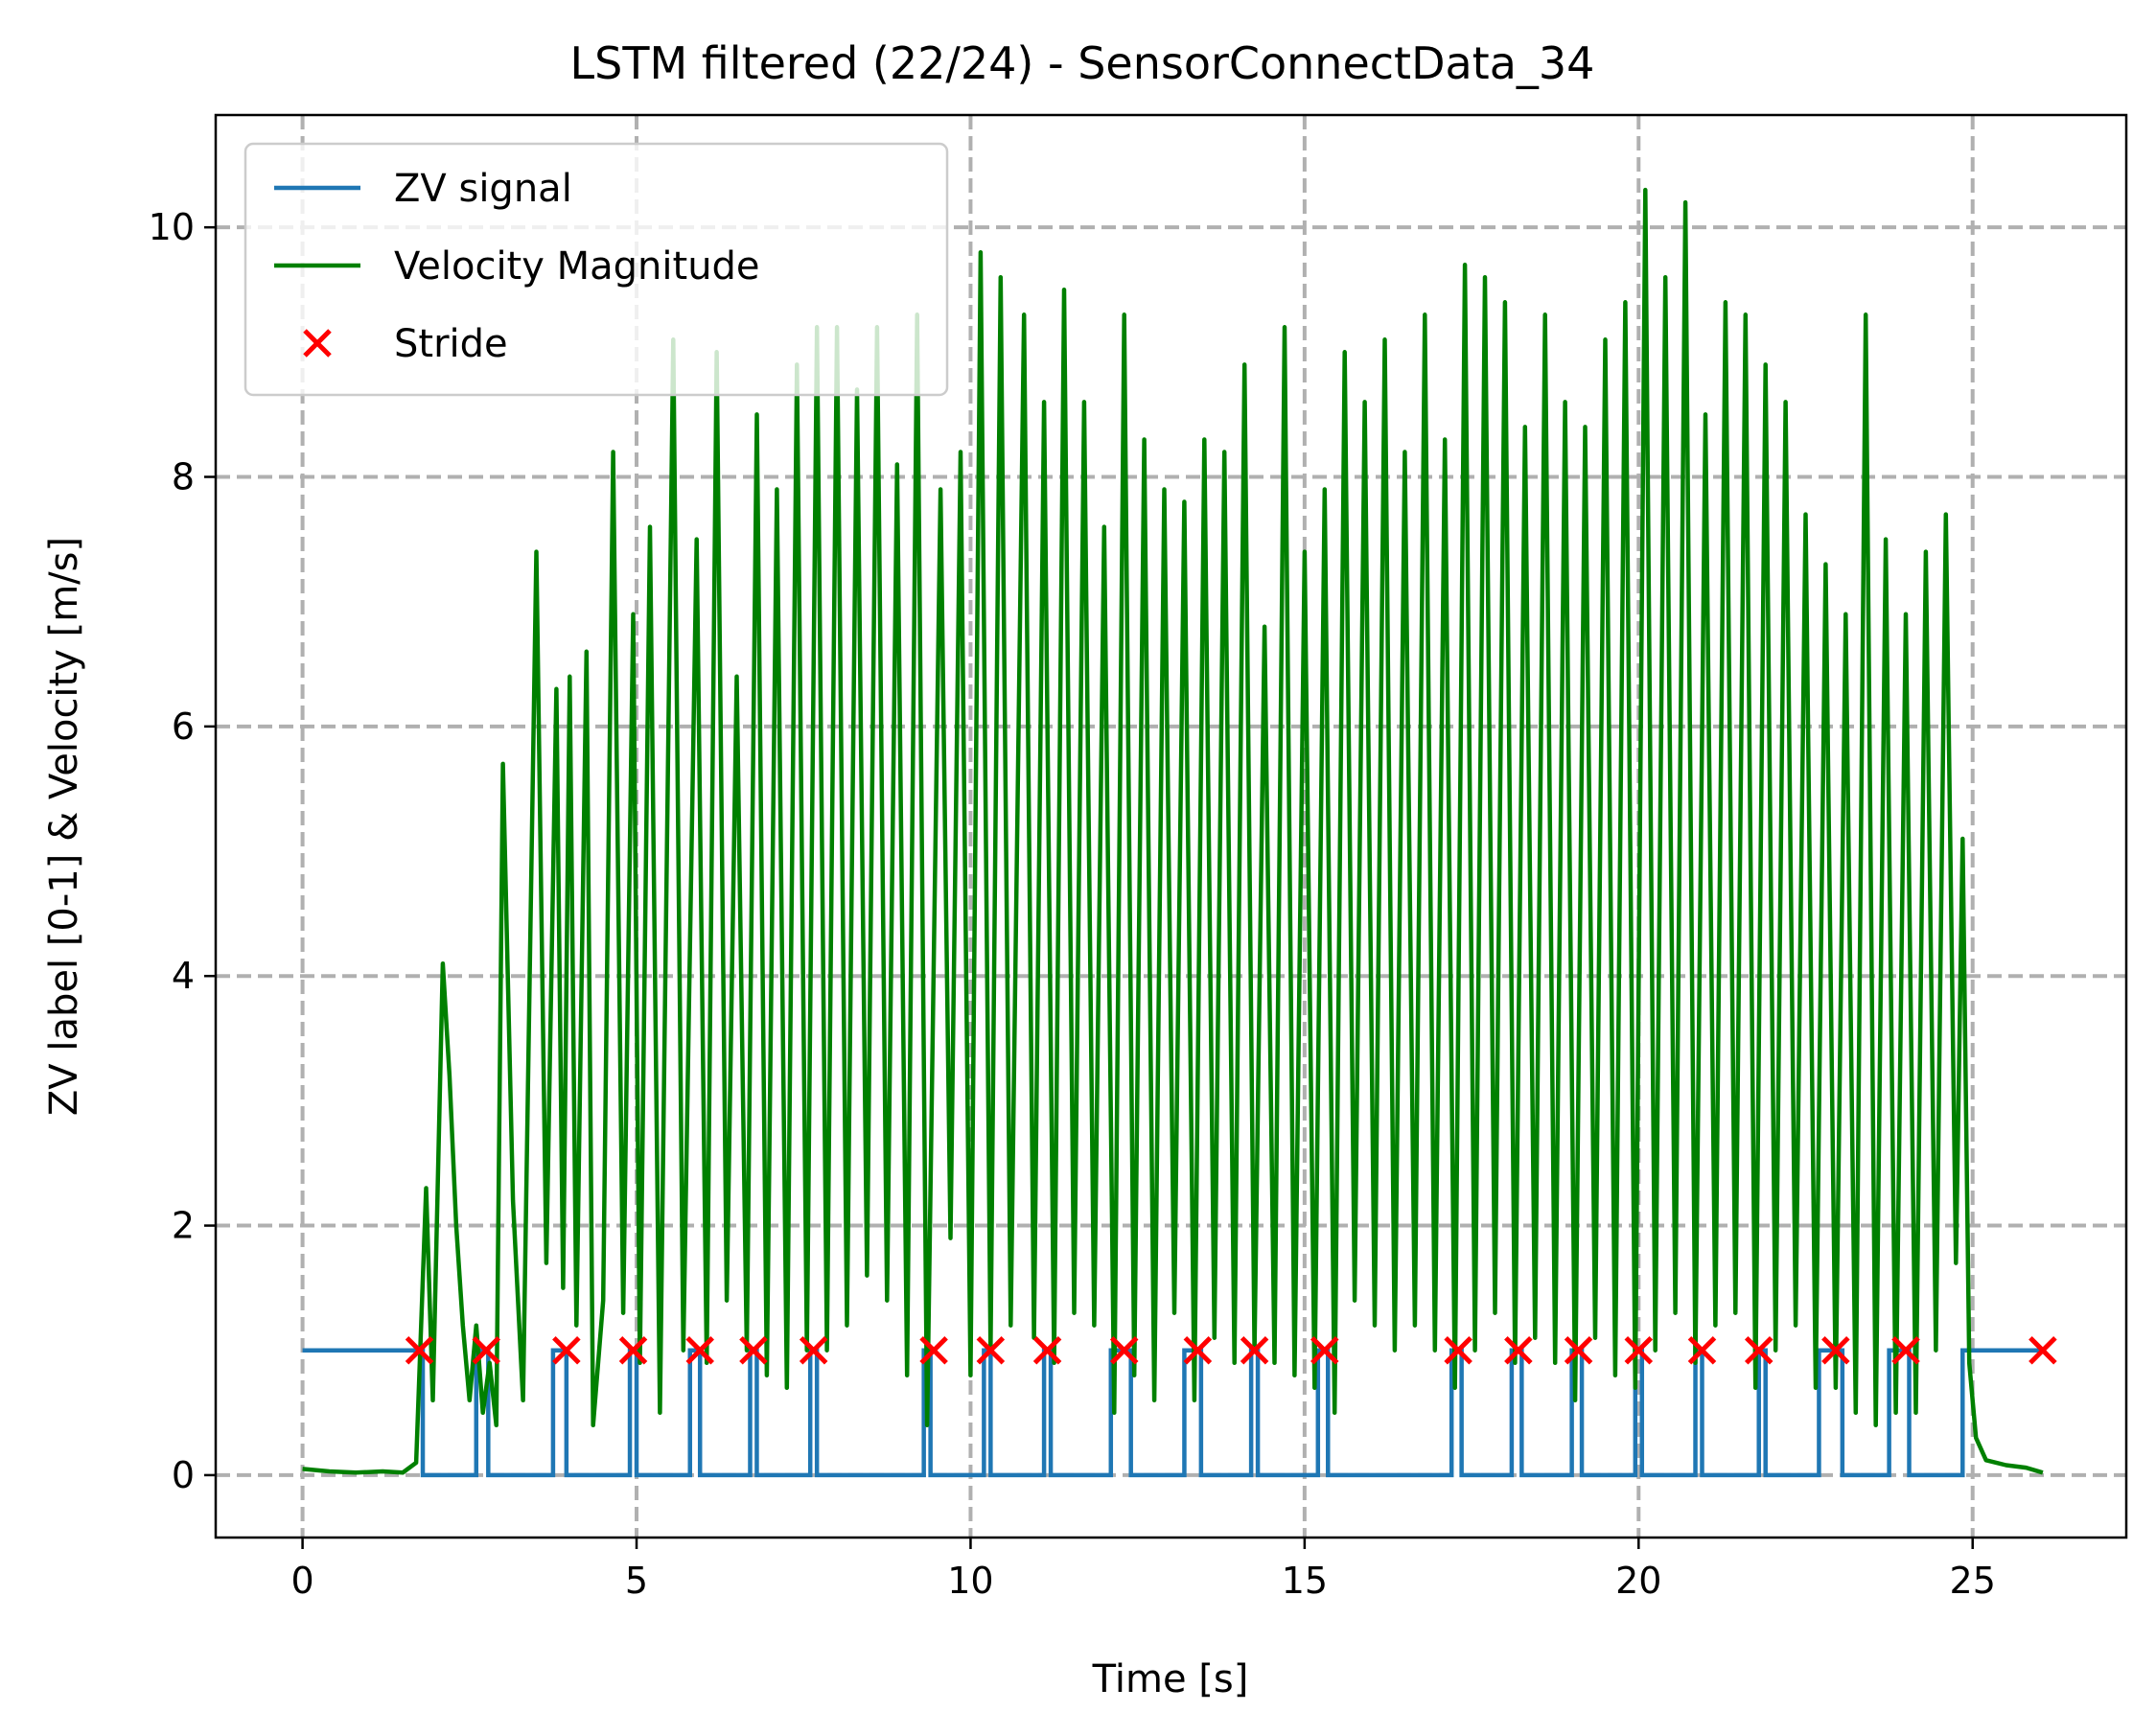 This screenshot has width=2156, height=1735. Describe the element at coordinates (483, 189) in the screenshot. I see `legend-label-0: ZV signal` at that location.